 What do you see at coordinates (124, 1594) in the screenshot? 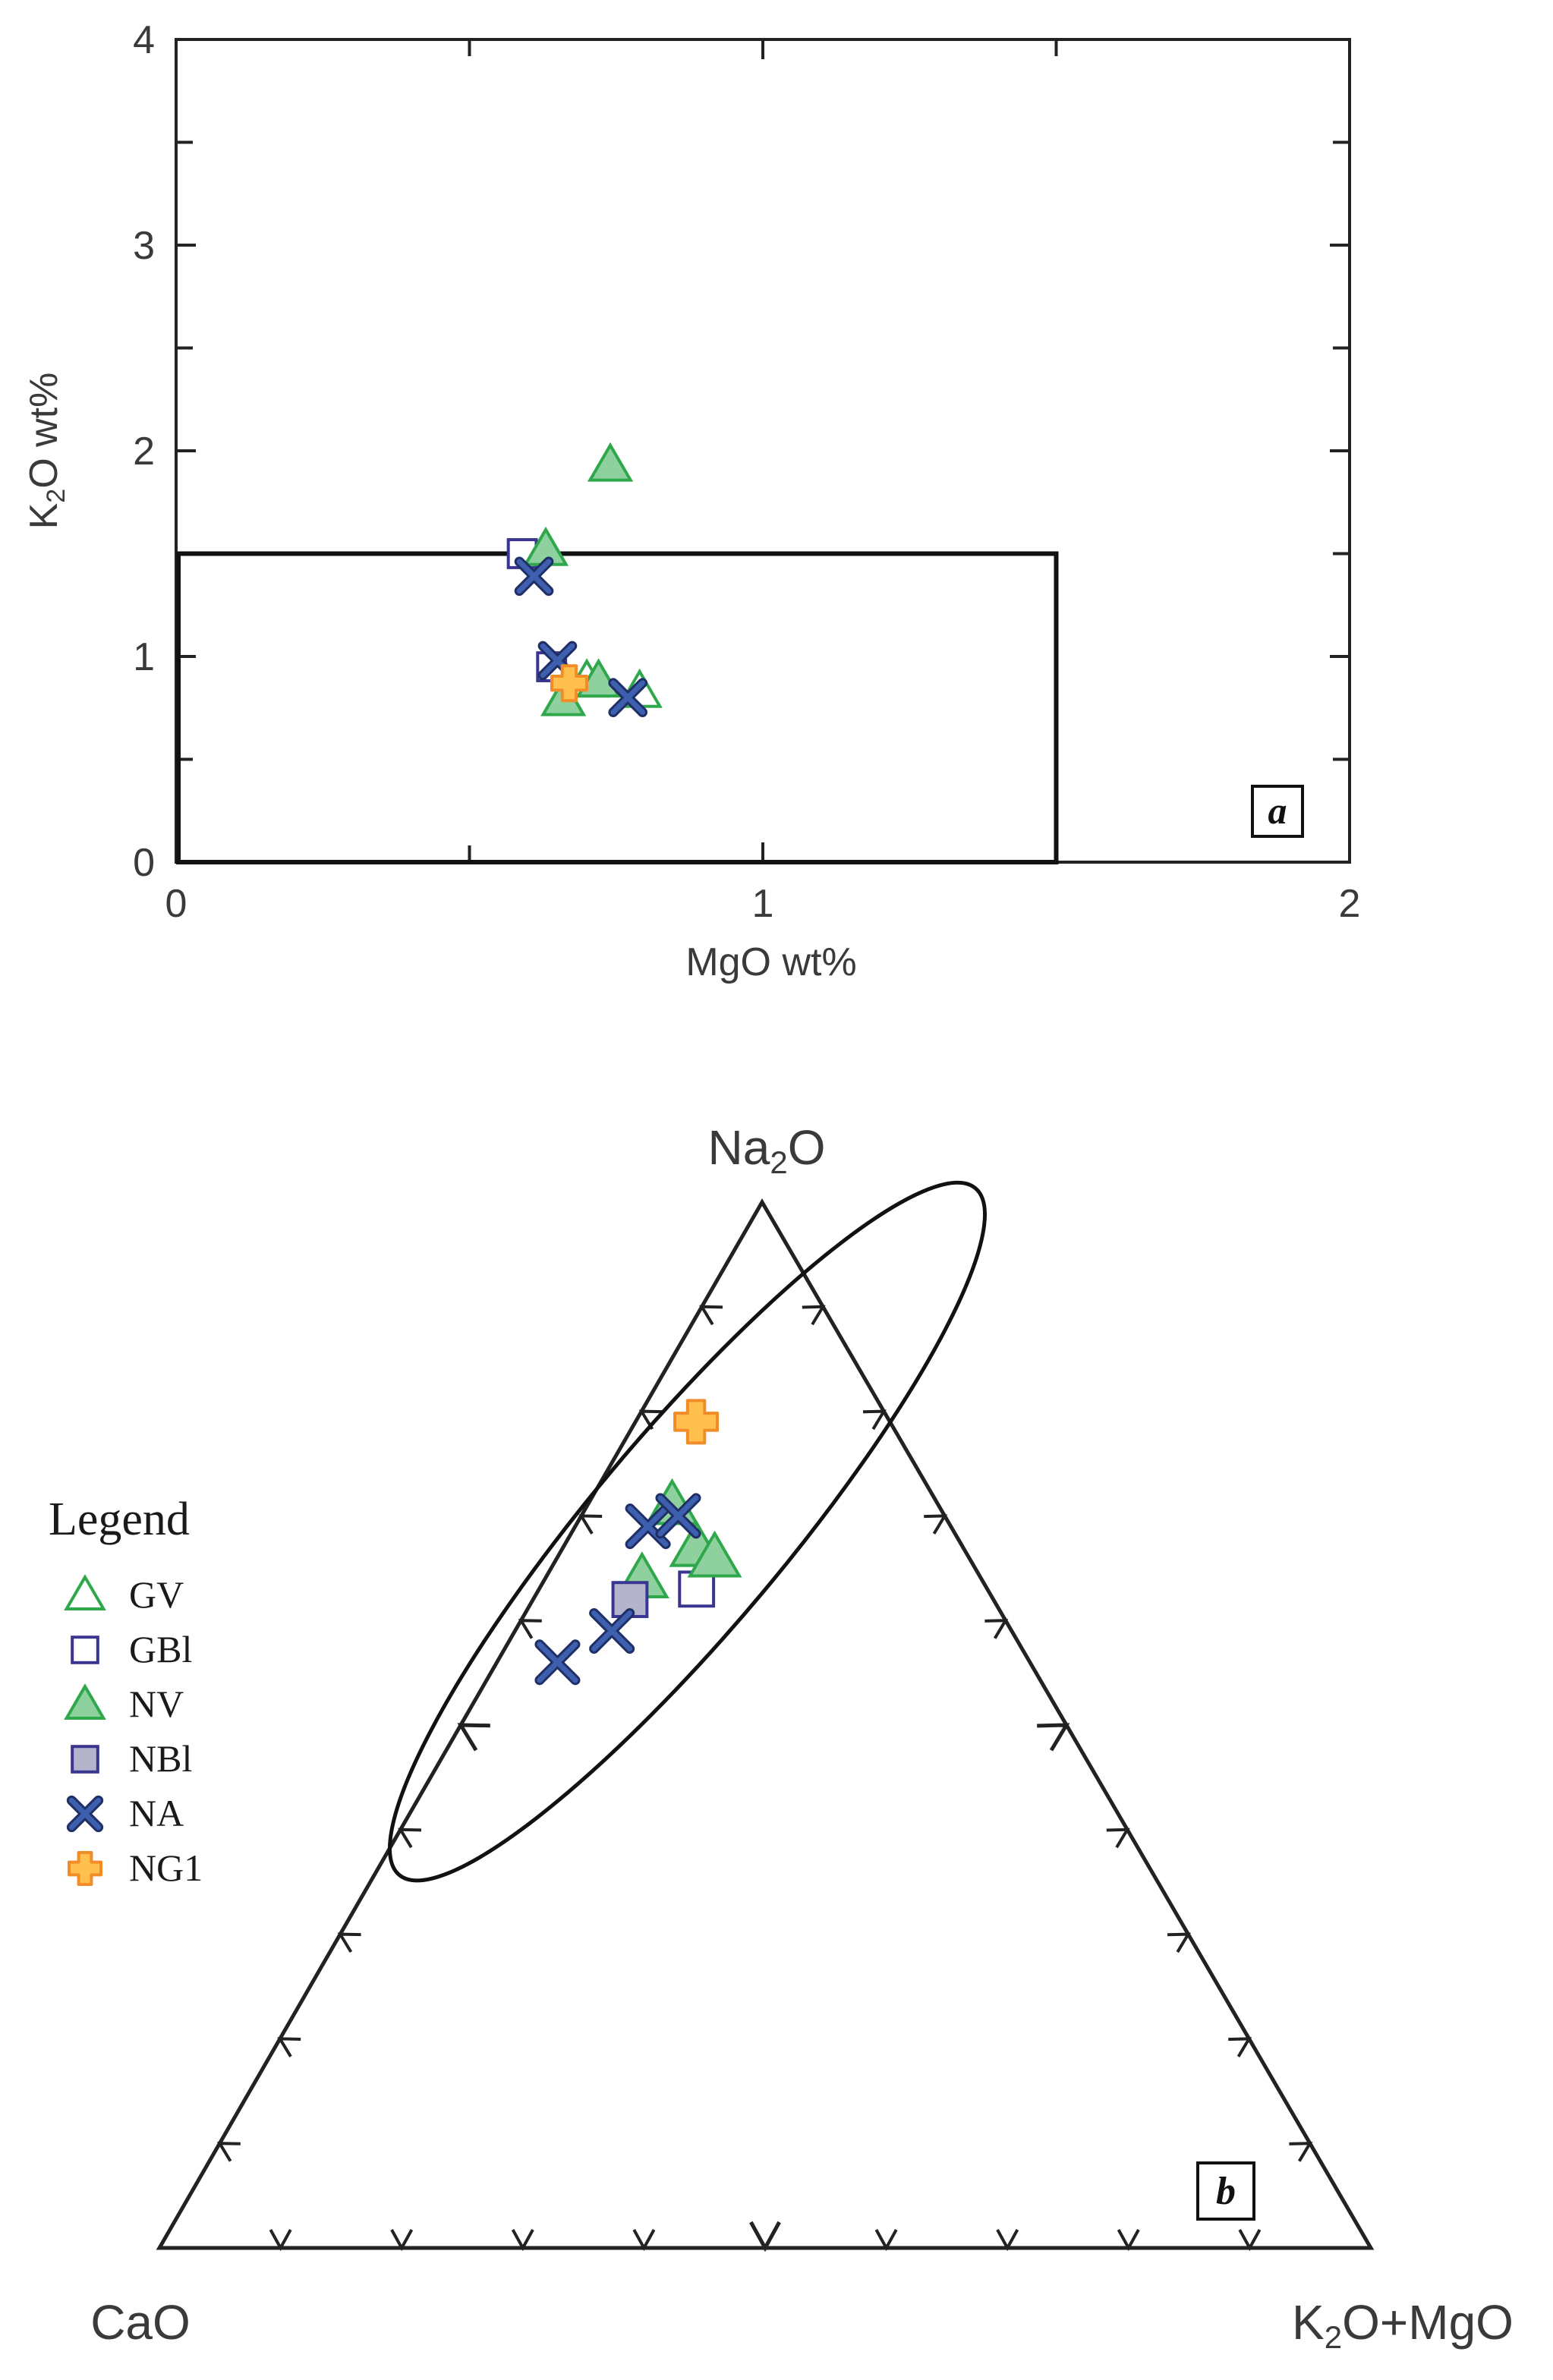
I see `legend-item-gv: GV` at bounding box center [124, 1594].